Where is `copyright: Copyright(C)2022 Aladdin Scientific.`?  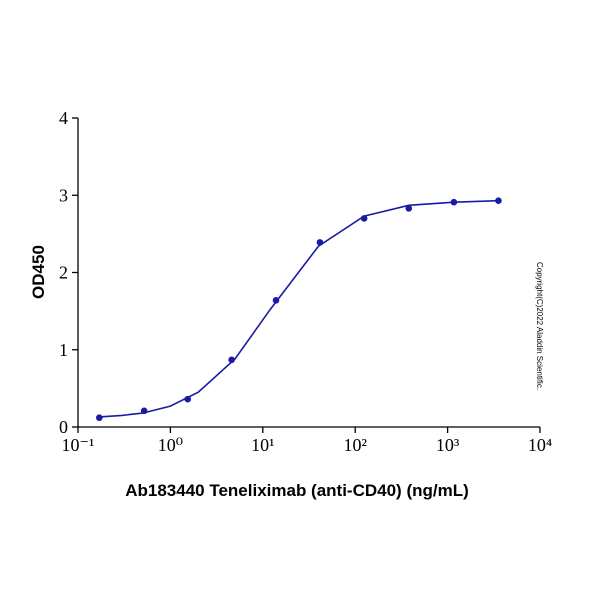
copyright: Copyright(C)2022 Aladdin Scientific. is located at coordinates (539, 326).